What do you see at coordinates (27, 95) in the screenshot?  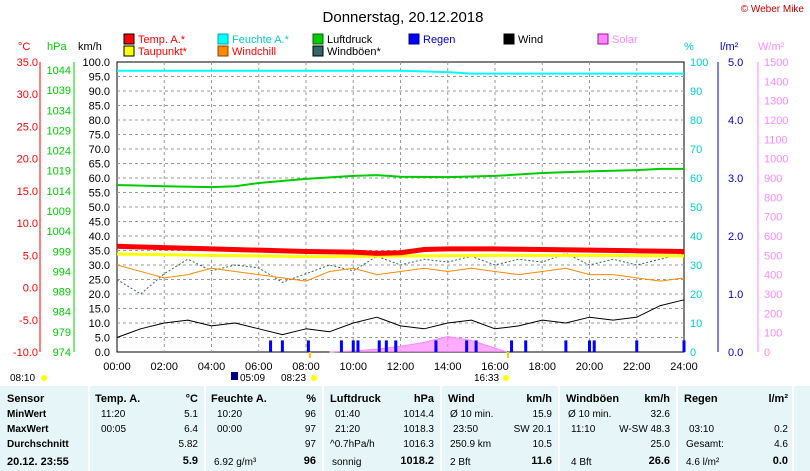 I see `temp-tick: 30.0` at bounding box center [27, 95].